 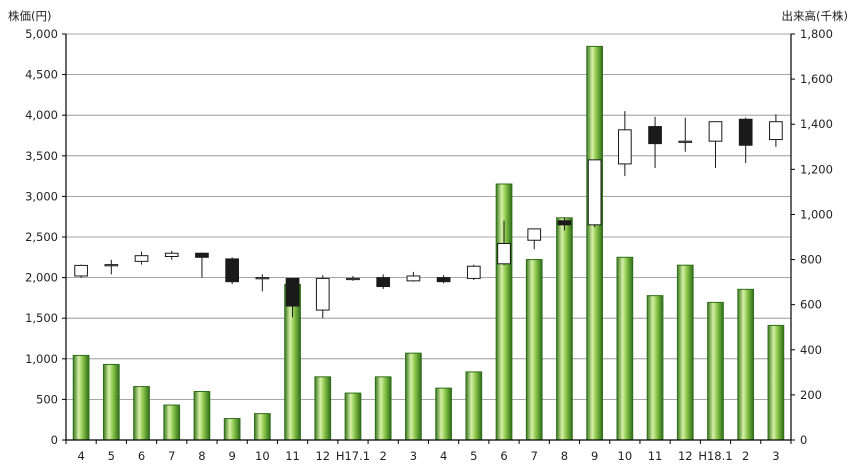 What do you see at coordinates (41, 75) in the screenshot?
I see `left-tick-label: 4,500` at bounding box center [41, 75].